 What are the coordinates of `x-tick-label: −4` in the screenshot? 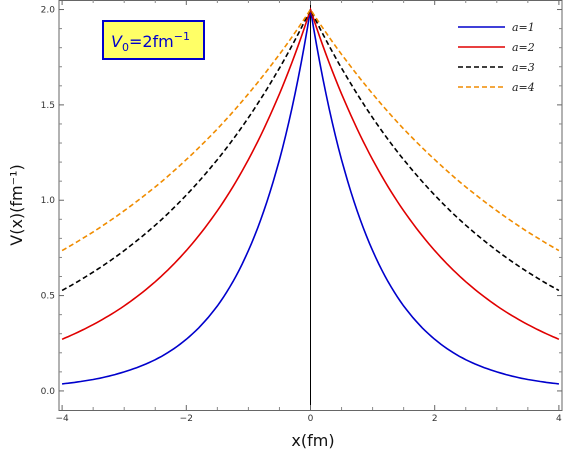 It's located at (62, 419).